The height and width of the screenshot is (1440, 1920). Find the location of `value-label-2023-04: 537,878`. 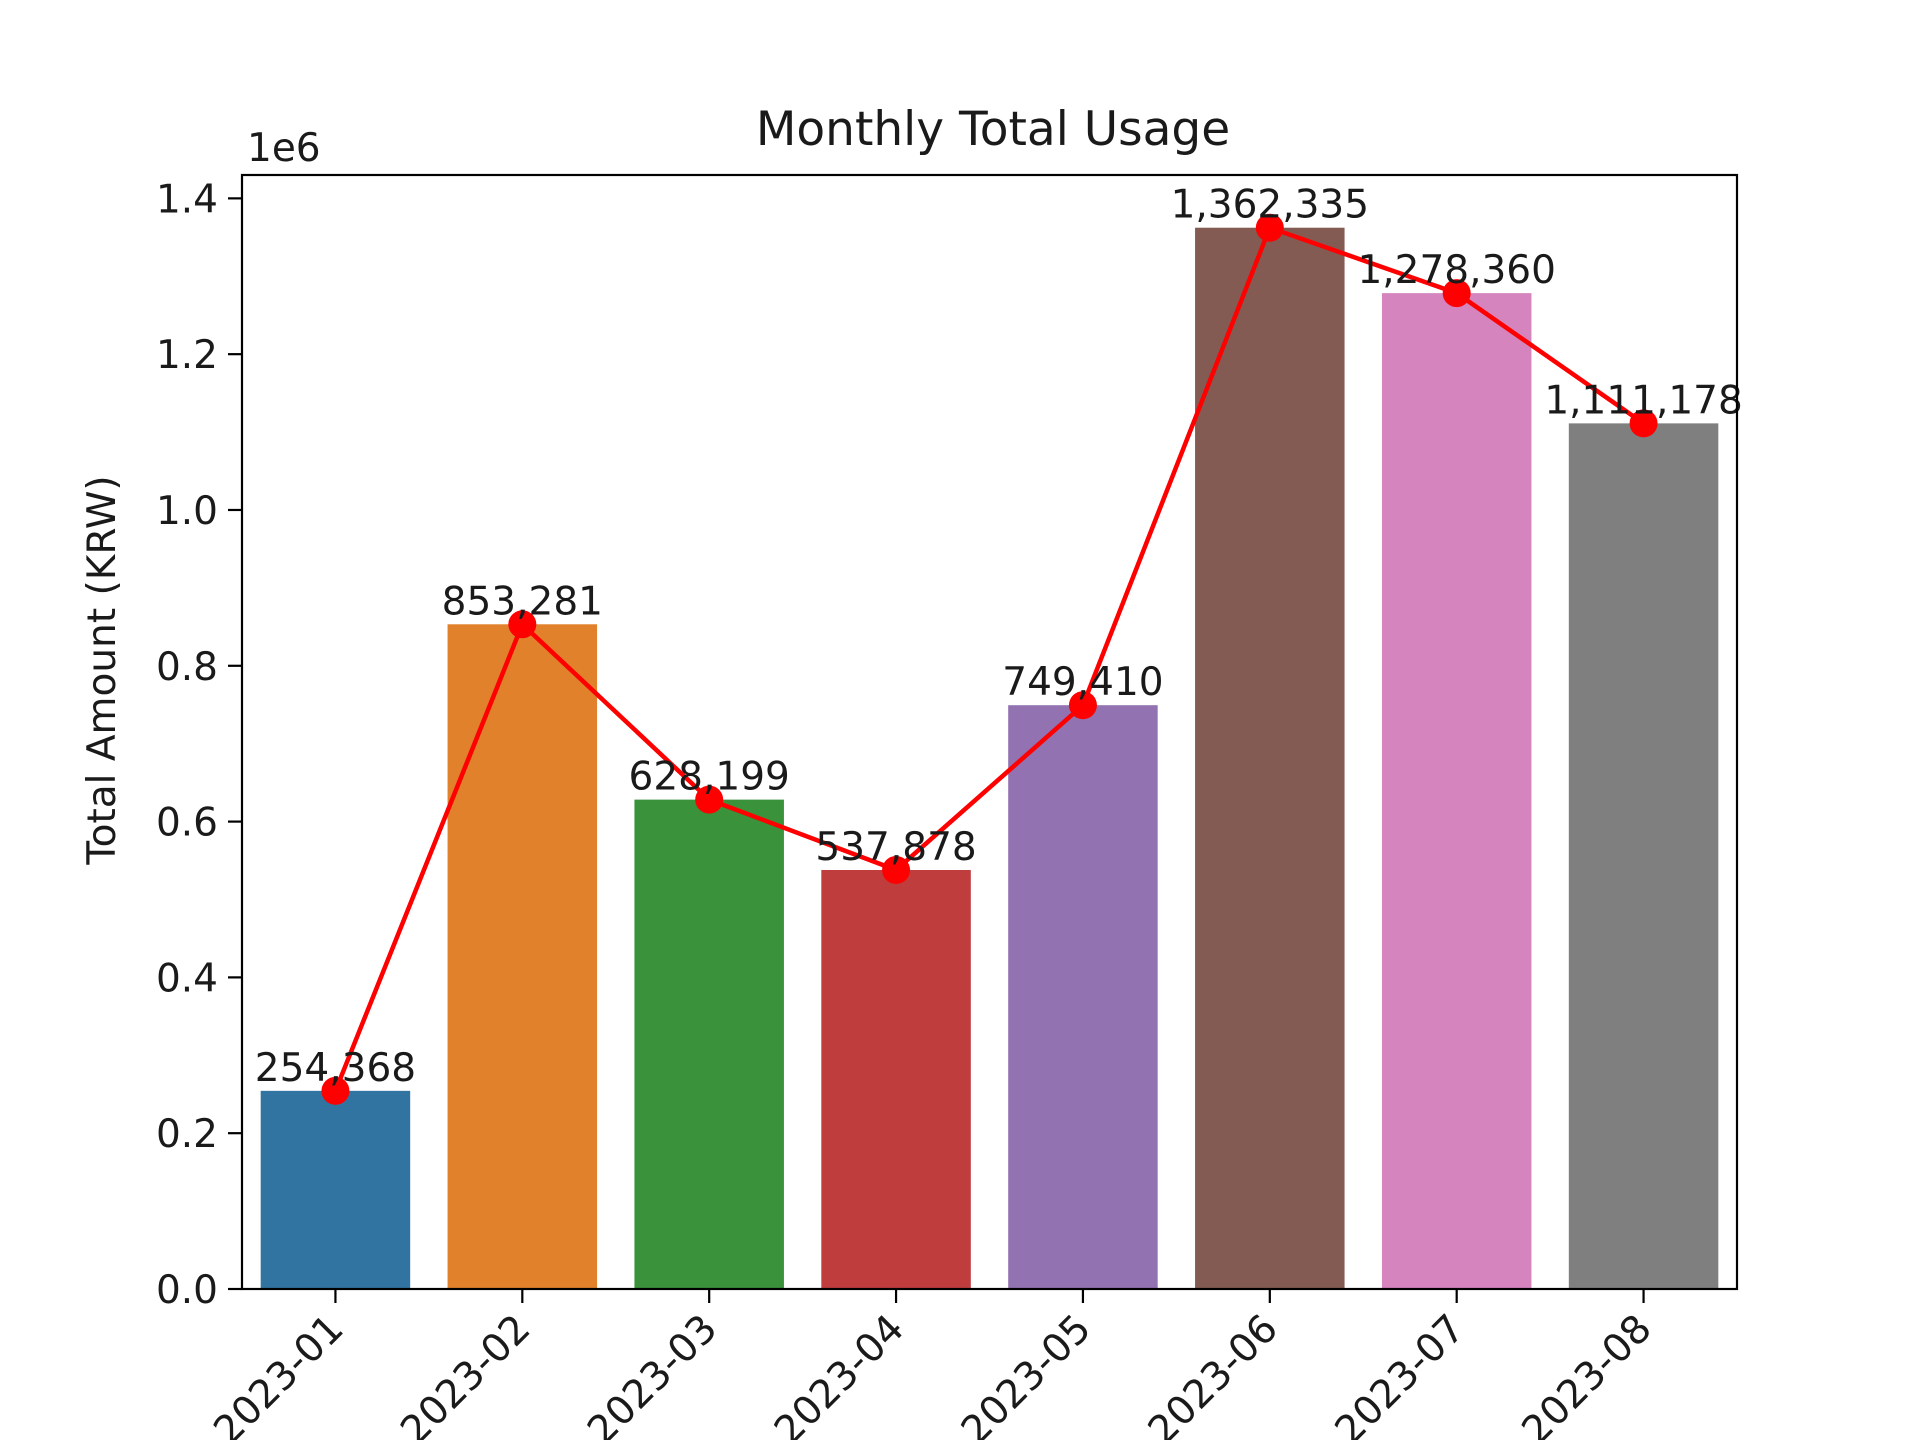

value-label-2023-04: 537,878 is located at coordinates (895, 847).